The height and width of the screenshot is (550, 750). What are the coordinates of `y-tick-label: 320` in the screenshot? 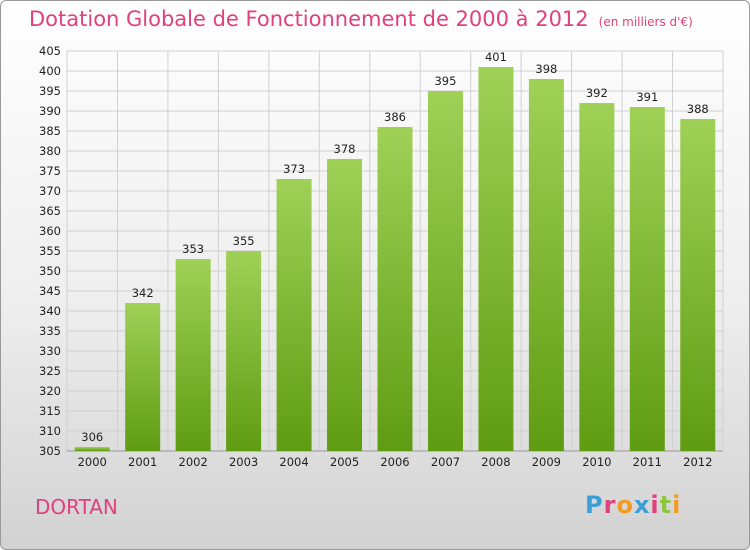 It's located at (50, 391).